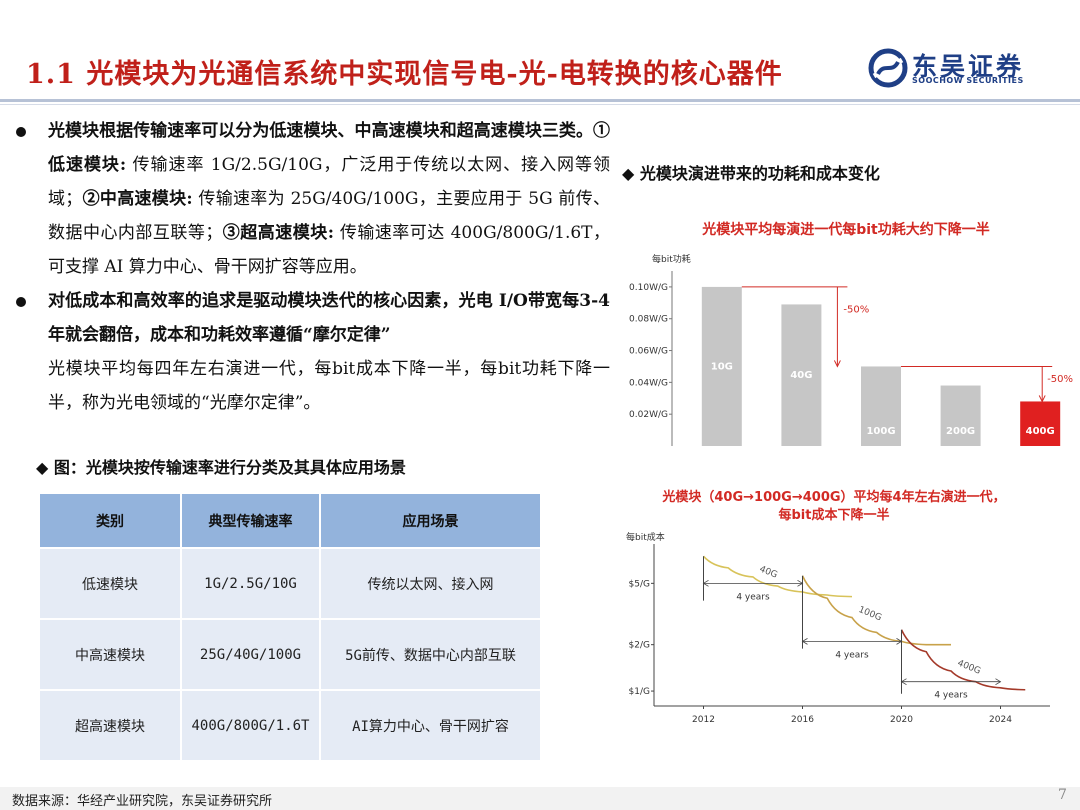  Describe the element at coordinates (880, 431) in the screenshot. I see `bar-label: 100G` at that location.